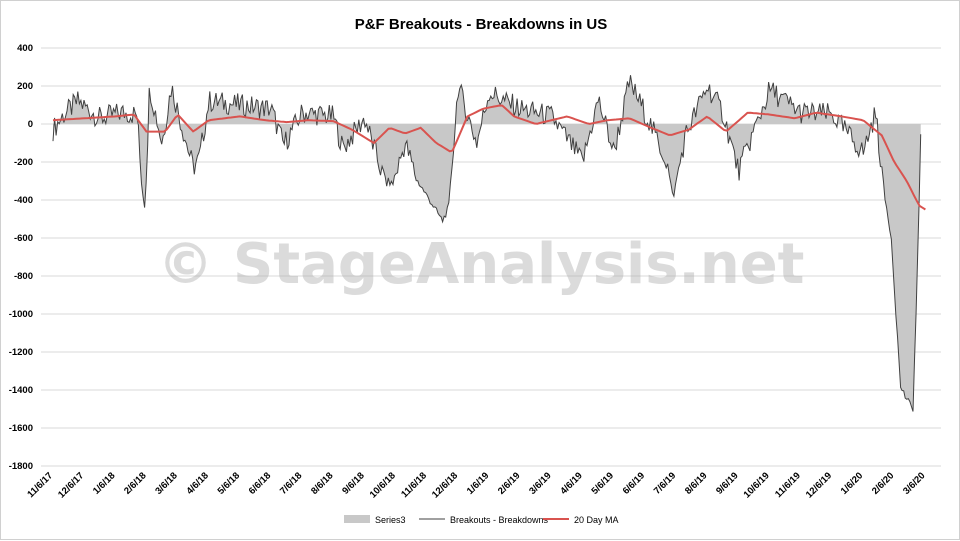  I want to click on x-tick-label: 9/6/19, so click(727, 483).